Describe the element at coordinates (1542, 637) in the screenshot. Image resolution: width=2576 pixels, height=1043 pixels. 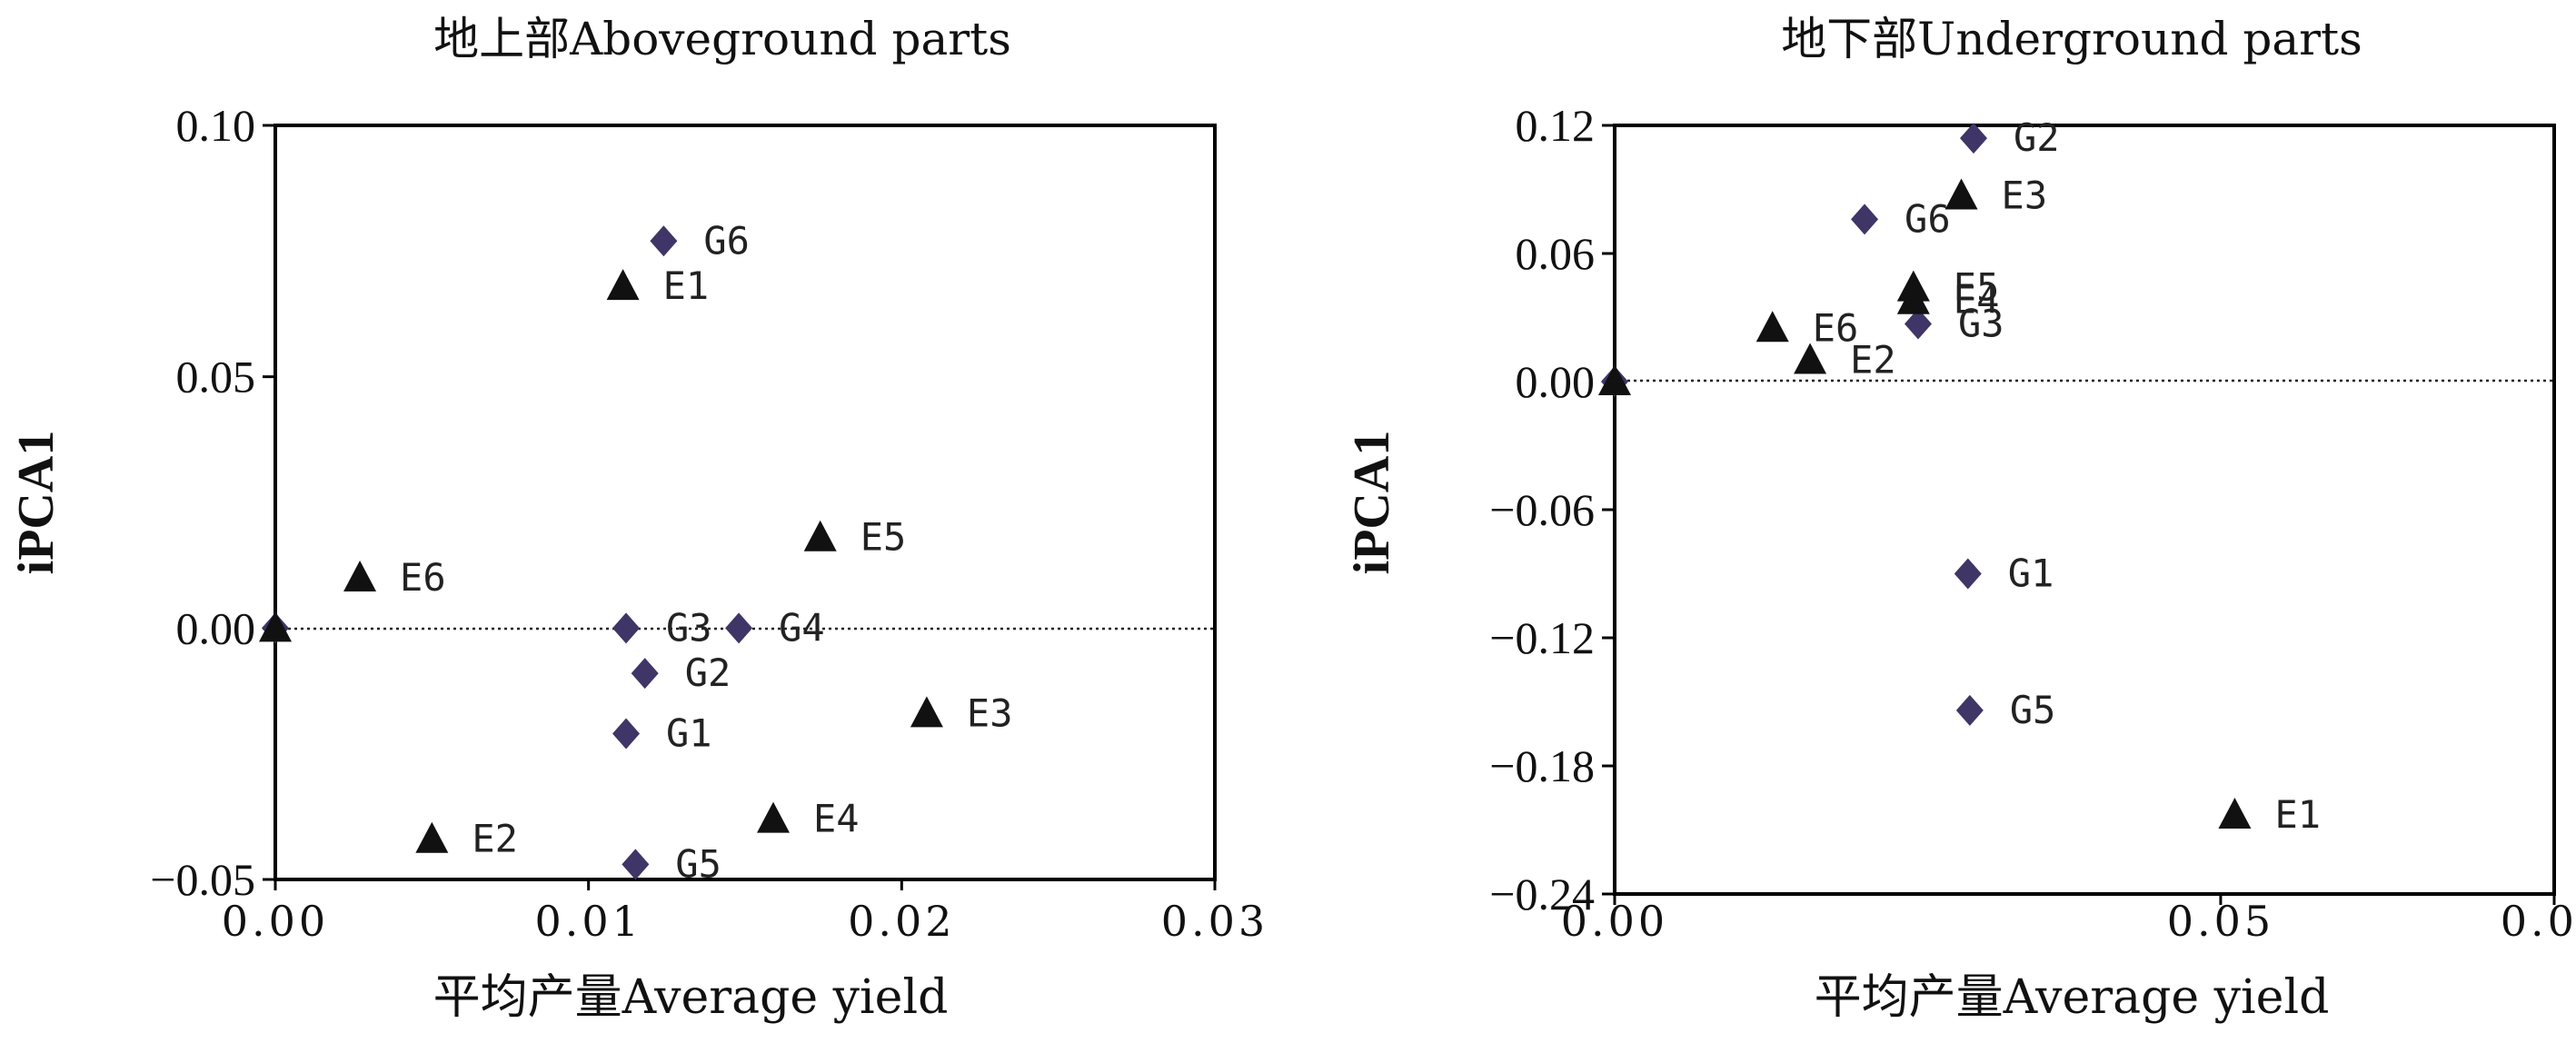
I see `y-tick-label: −0.12` at that location.